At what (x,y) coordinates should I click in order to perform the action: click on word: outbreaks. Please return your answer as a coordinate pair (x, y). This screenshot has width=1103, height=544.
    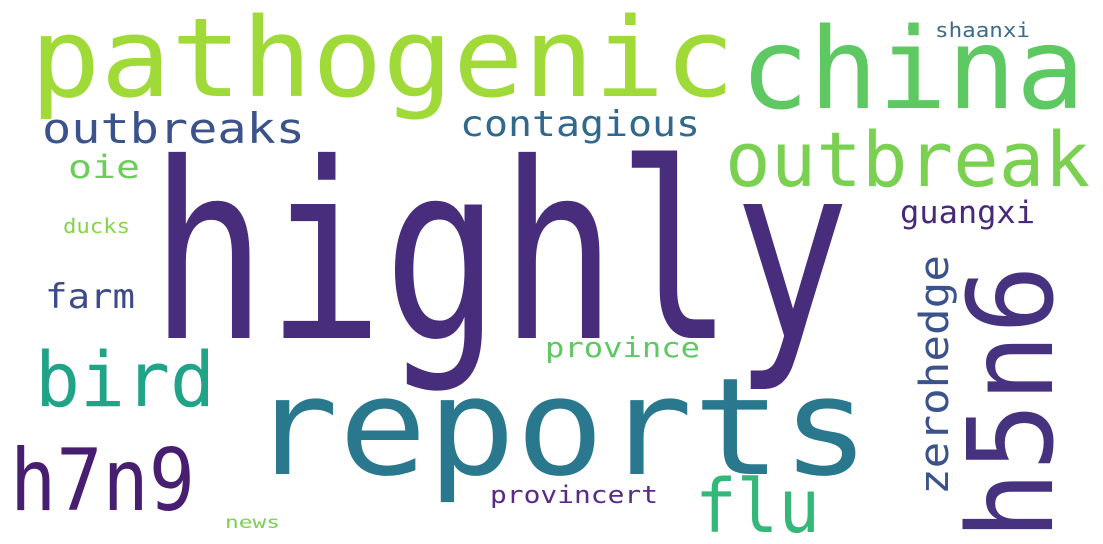
    Looking at the image, I should click on (173, 128).